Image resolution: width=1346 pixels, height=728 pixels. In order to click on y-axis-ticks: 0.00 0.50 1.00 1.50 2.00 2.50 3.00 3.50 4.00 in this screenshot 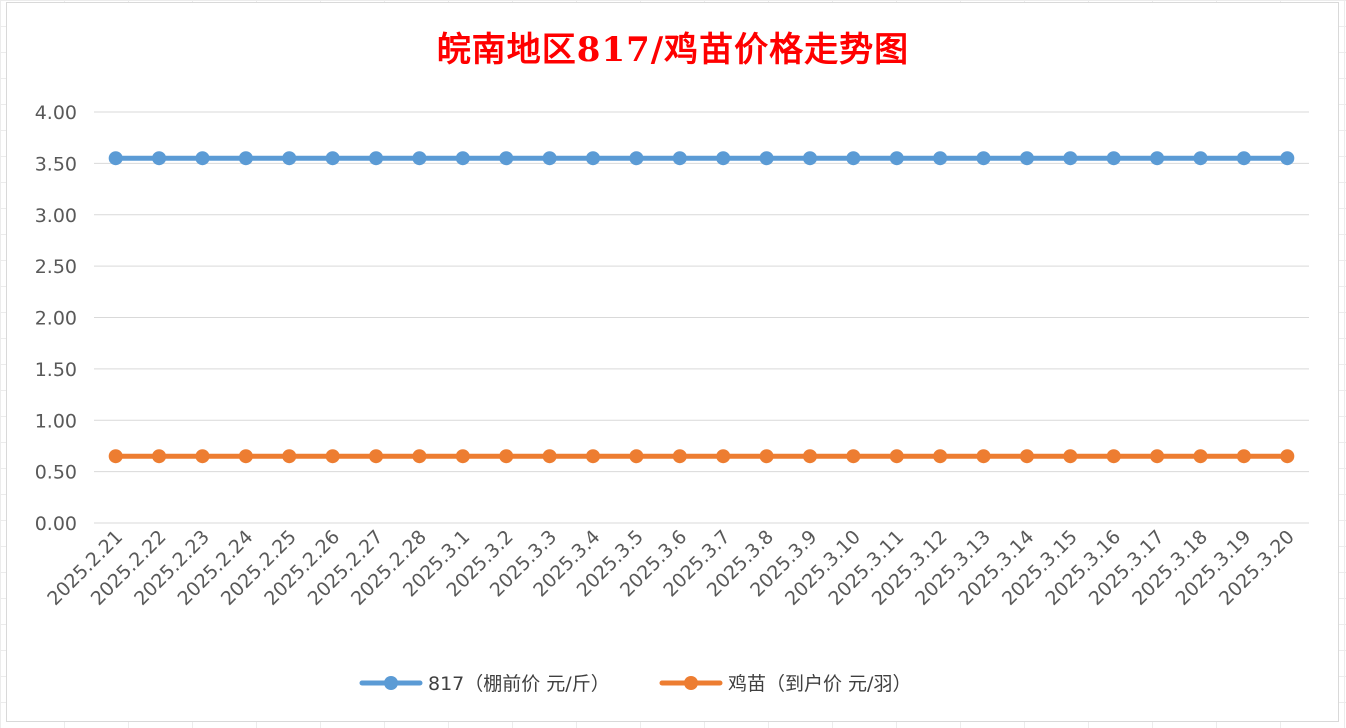, I will do `click(56, 318)`.